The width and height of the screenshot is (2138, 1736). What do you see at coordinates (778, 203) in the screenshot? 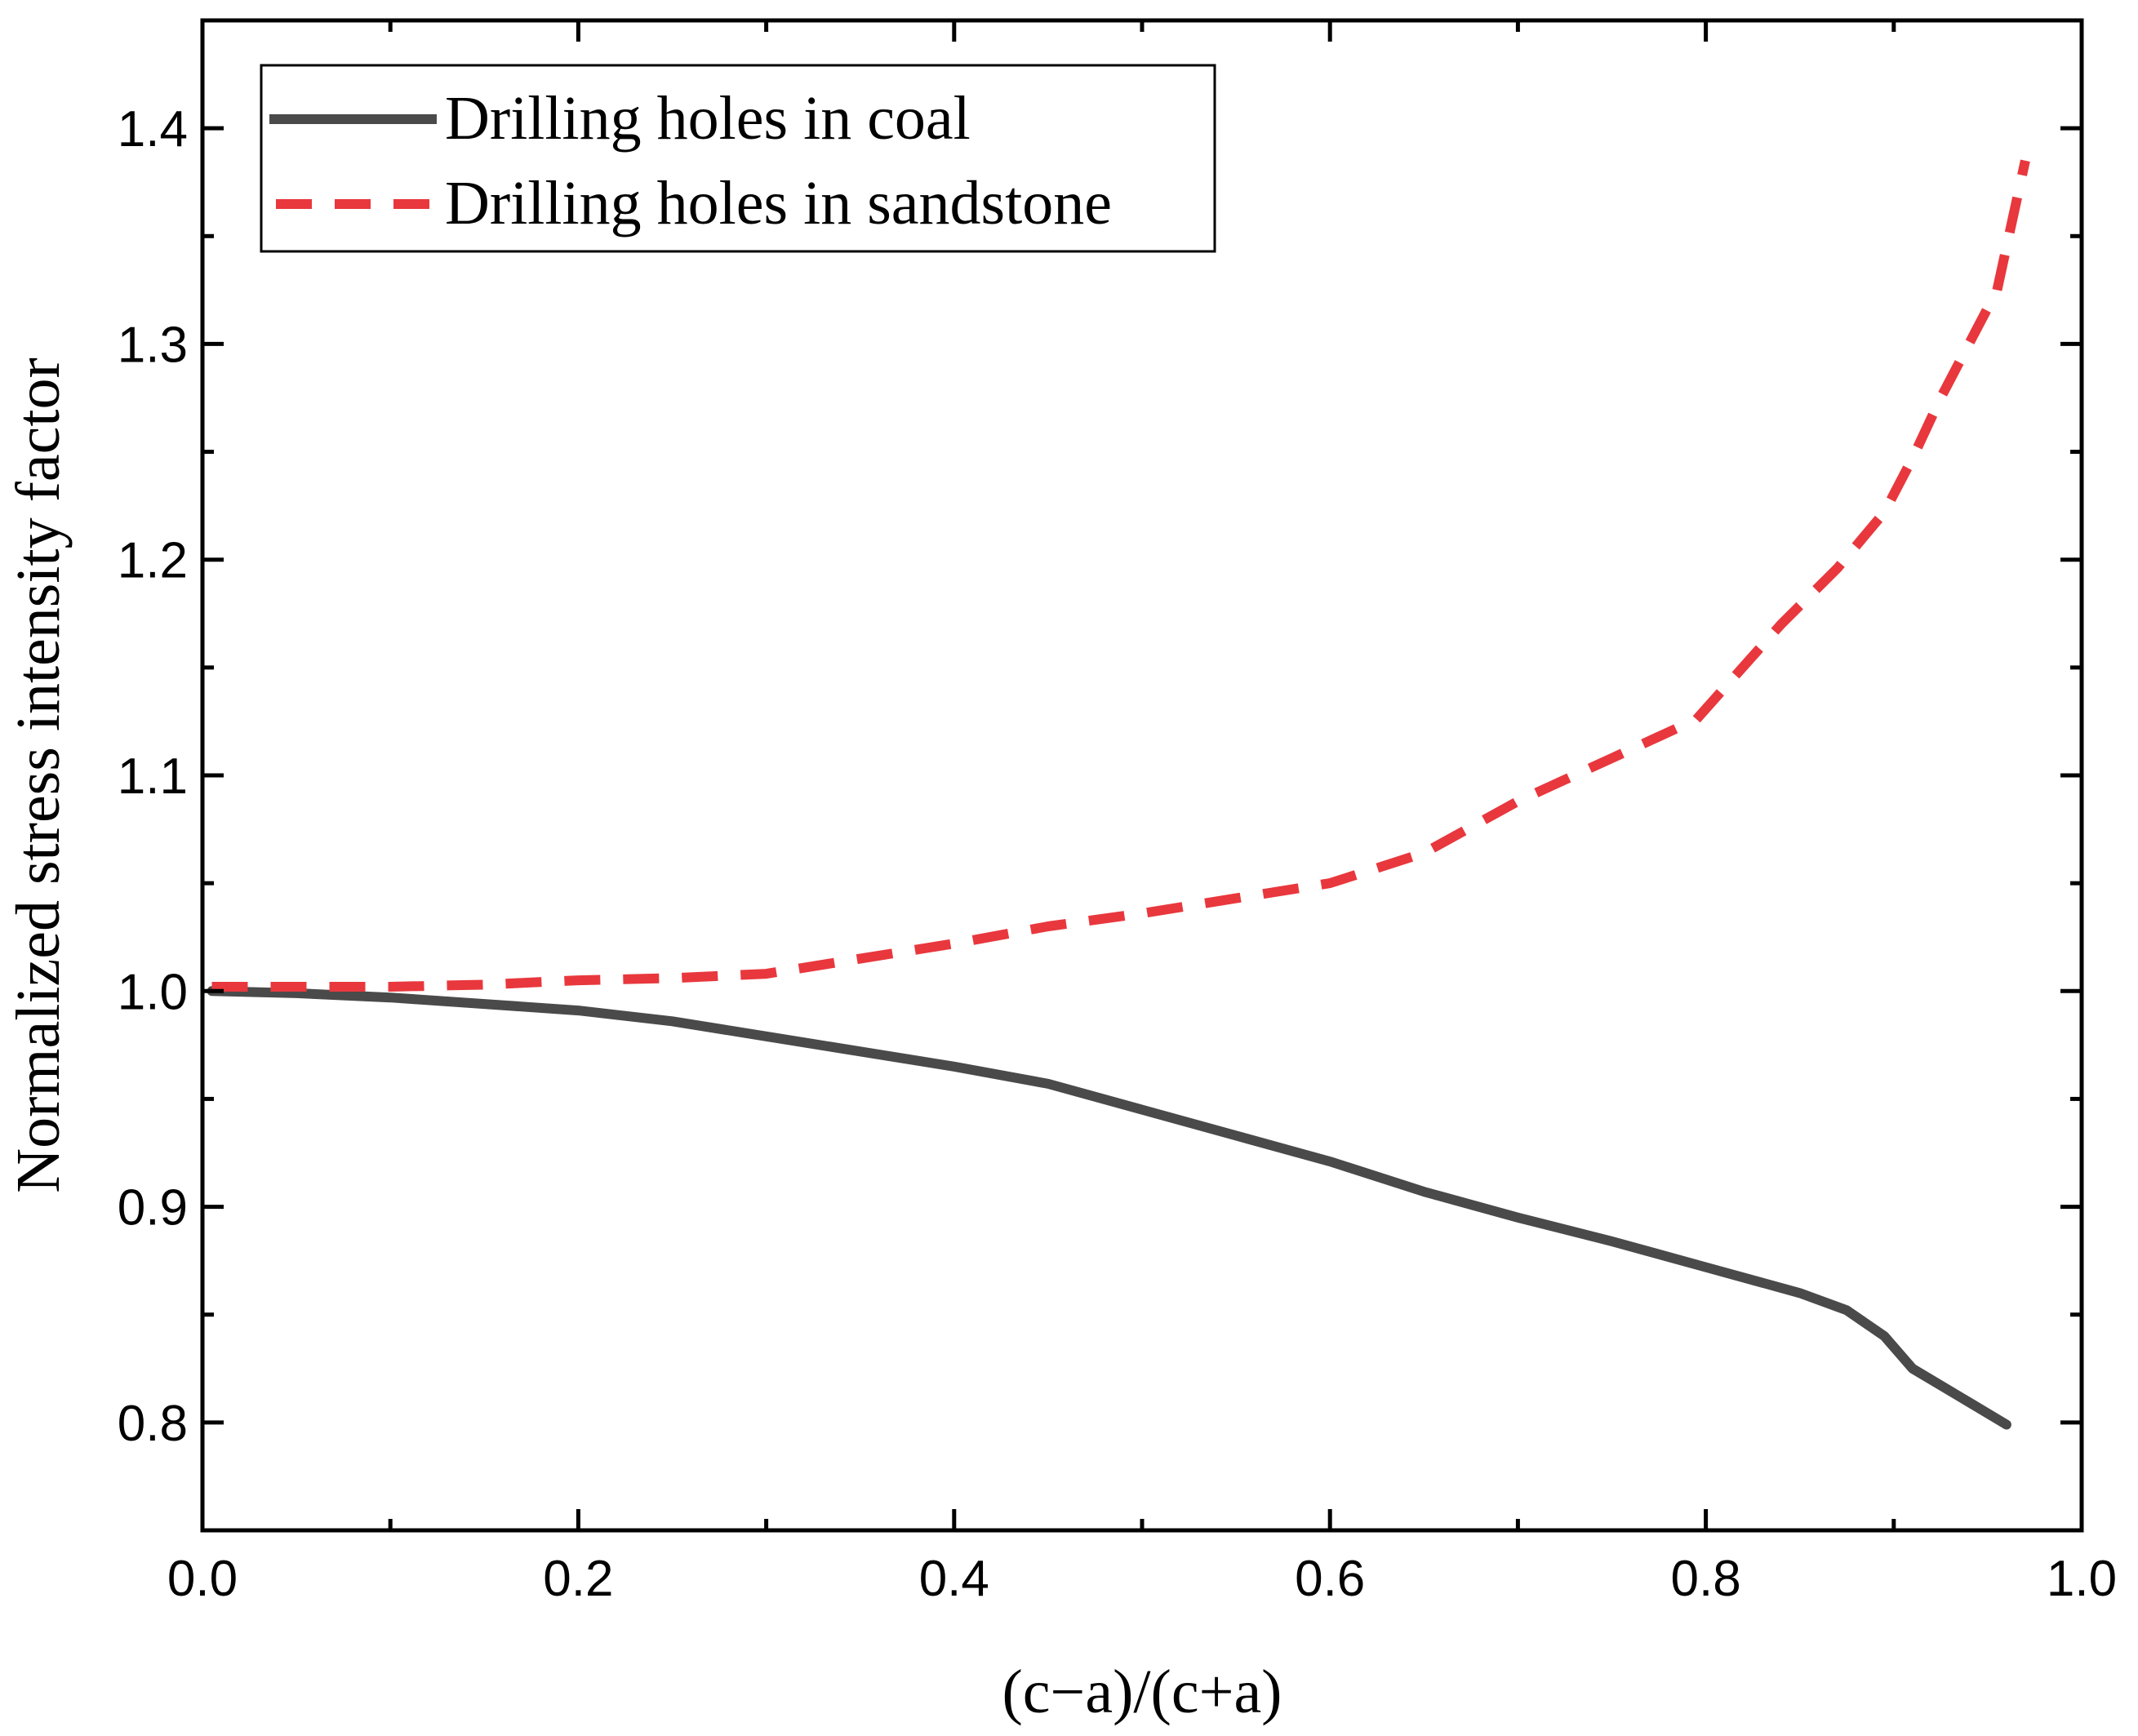
I see `legend-label-sandstone: Drilling holes in sandstone` at bounding box center [778, 203].